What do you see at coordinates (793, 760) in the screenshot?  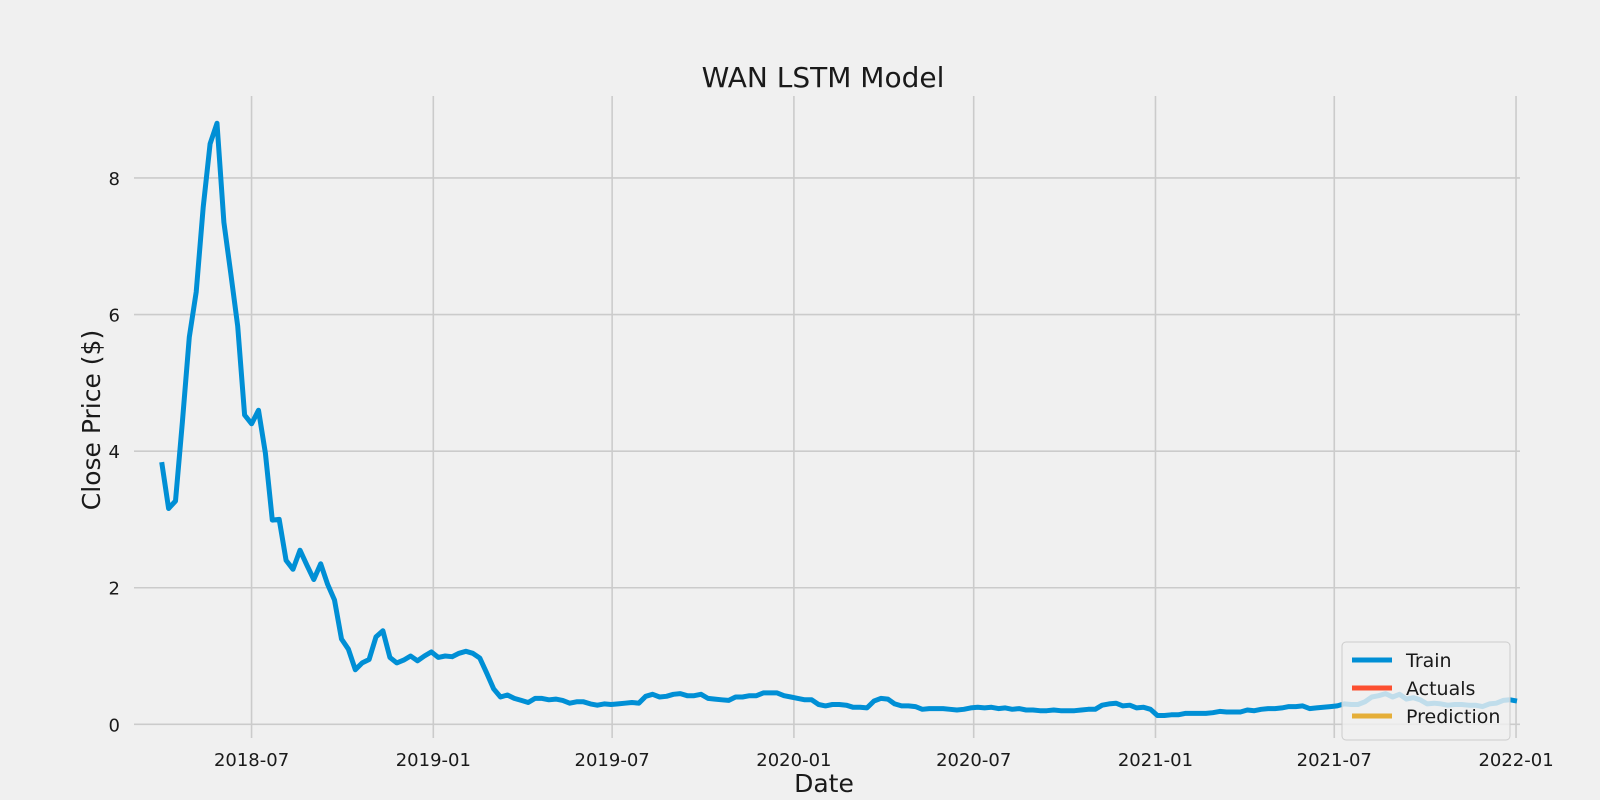 I see `x-tick-label: 2020-01` at bounding box center [793, 760].